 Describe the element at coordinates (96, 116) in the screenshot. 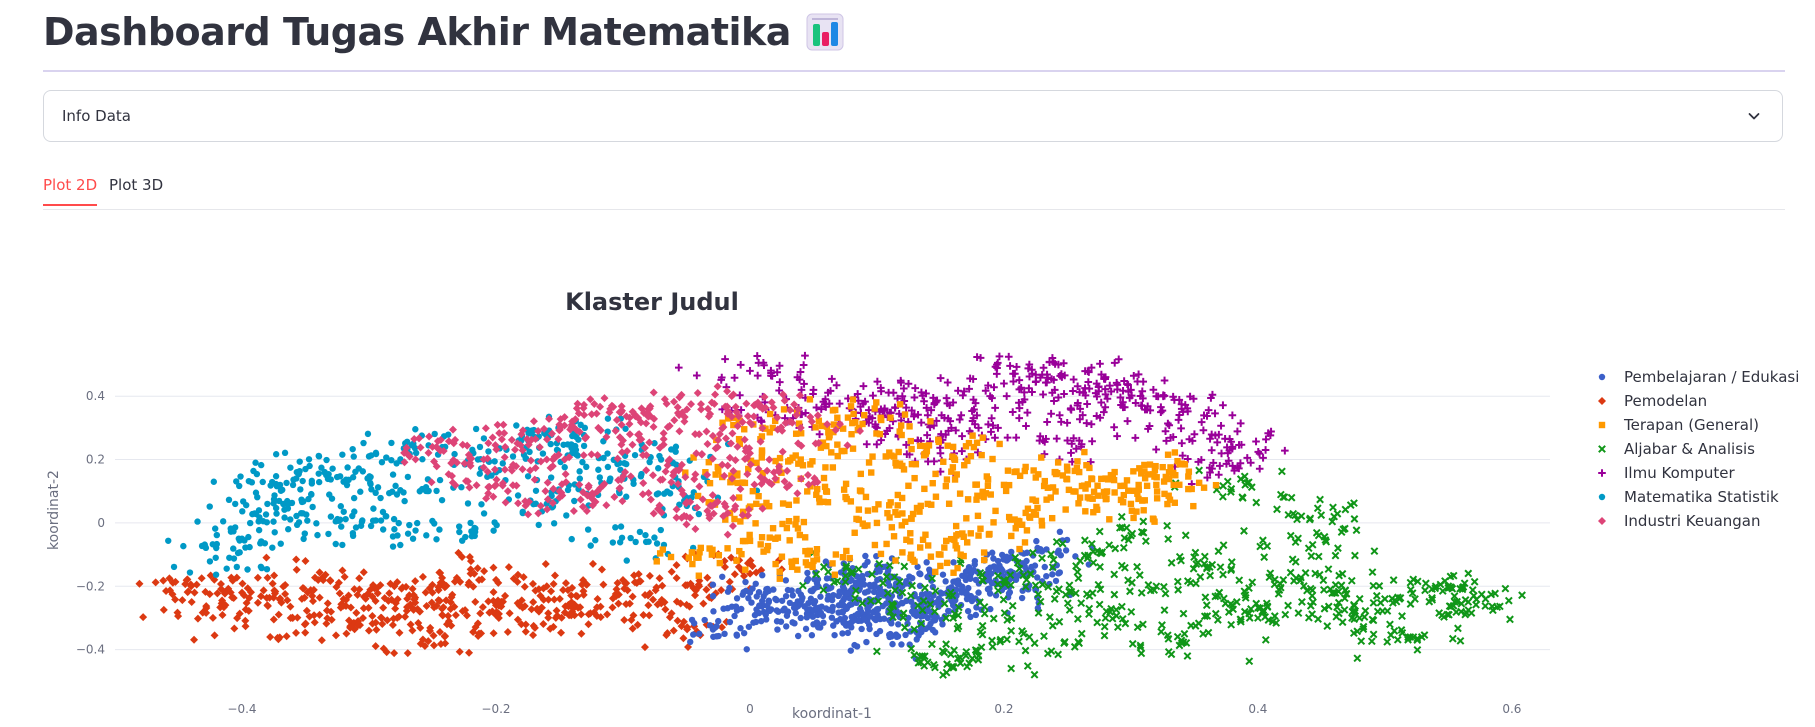

I see `expander-label: Info Data` at that location.